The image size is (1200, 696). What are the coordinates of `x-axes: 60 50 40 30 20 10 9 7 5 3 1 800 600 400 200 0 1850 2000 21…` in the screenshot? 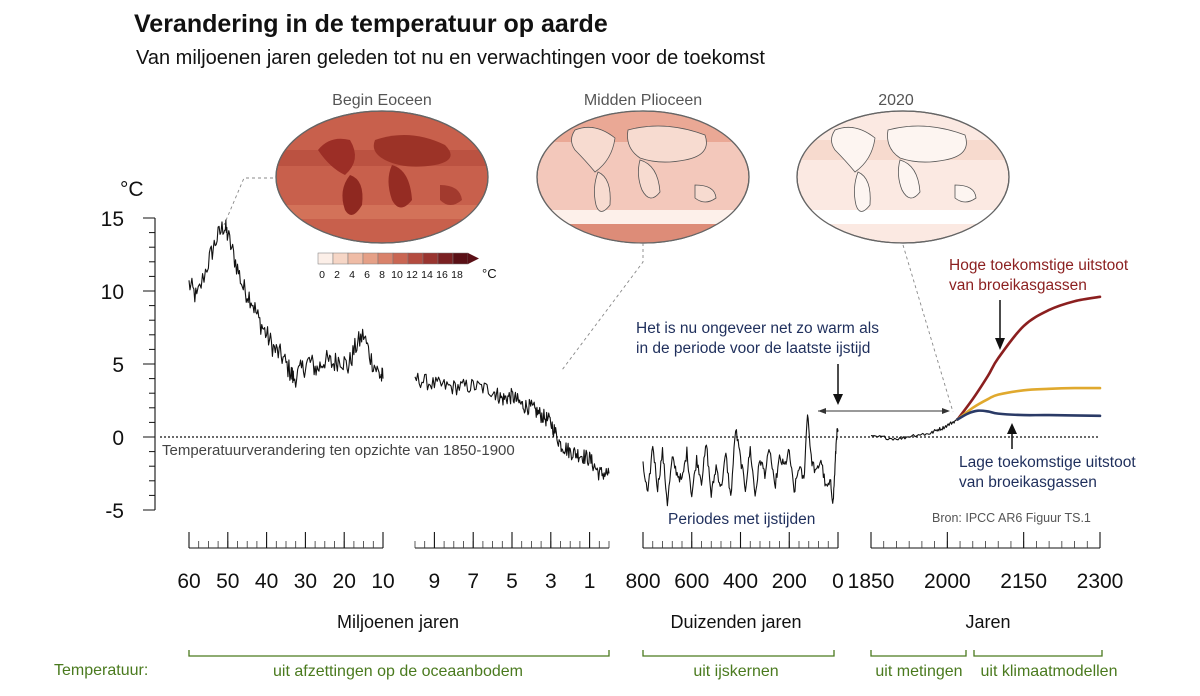 It's located at (650, 562).